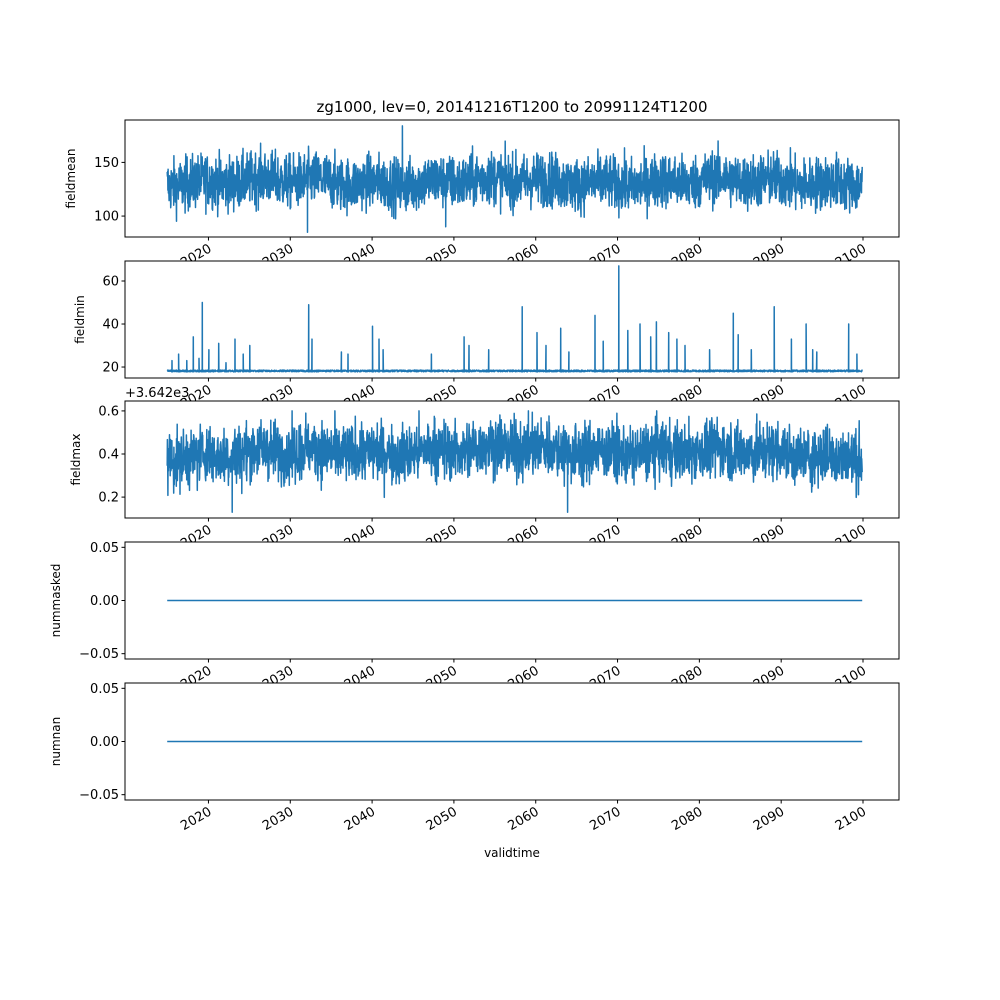  I want to click on x-tick-label: 2020, so click(196, 819).